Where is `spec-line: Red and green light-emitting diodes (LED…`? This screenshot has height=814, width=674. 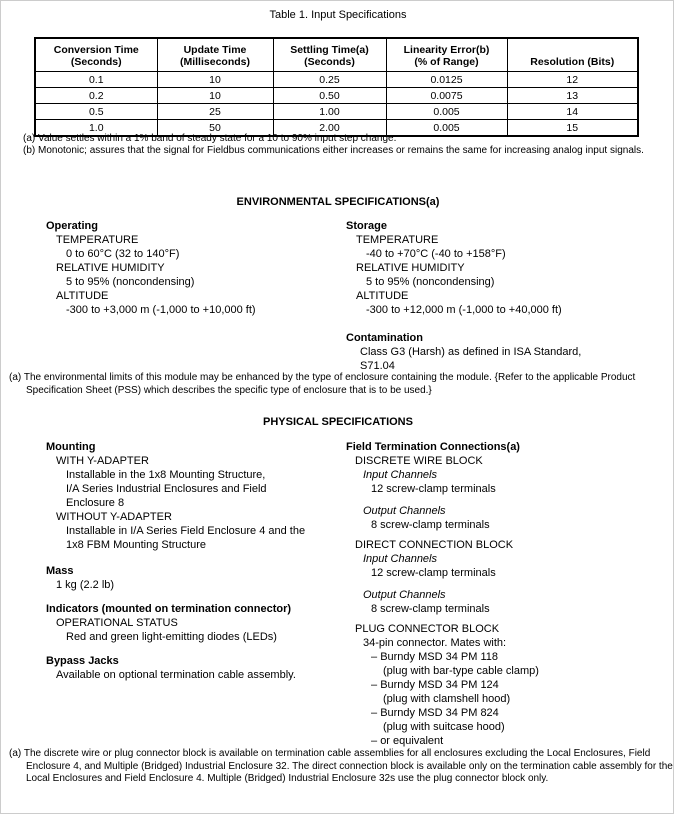 spec-line: Red and green light-emitting diodes (LED… is located at coordinates (171, 637).